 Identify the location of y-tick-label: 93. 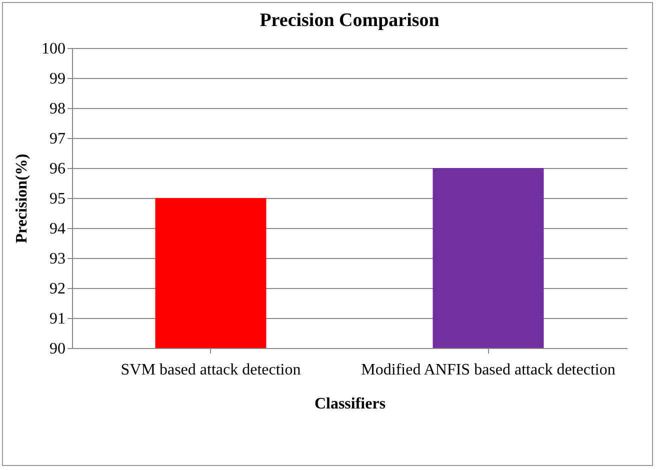
(58, 259).